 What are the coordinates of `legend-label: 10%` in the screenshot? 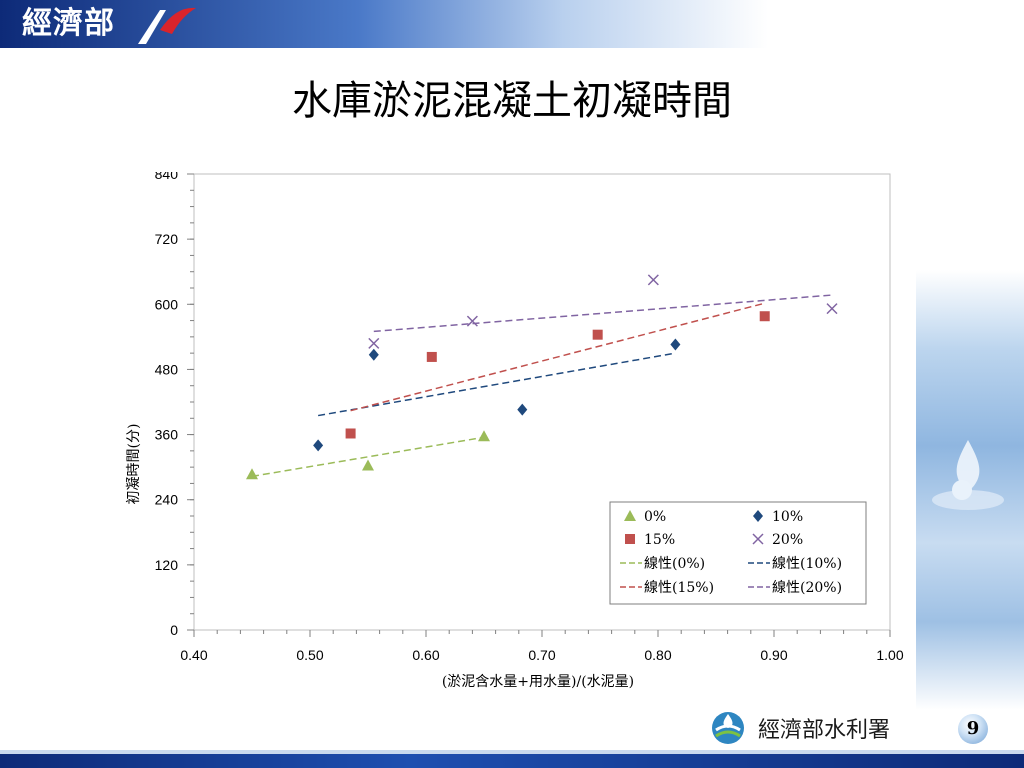 It's located at (787, 517).